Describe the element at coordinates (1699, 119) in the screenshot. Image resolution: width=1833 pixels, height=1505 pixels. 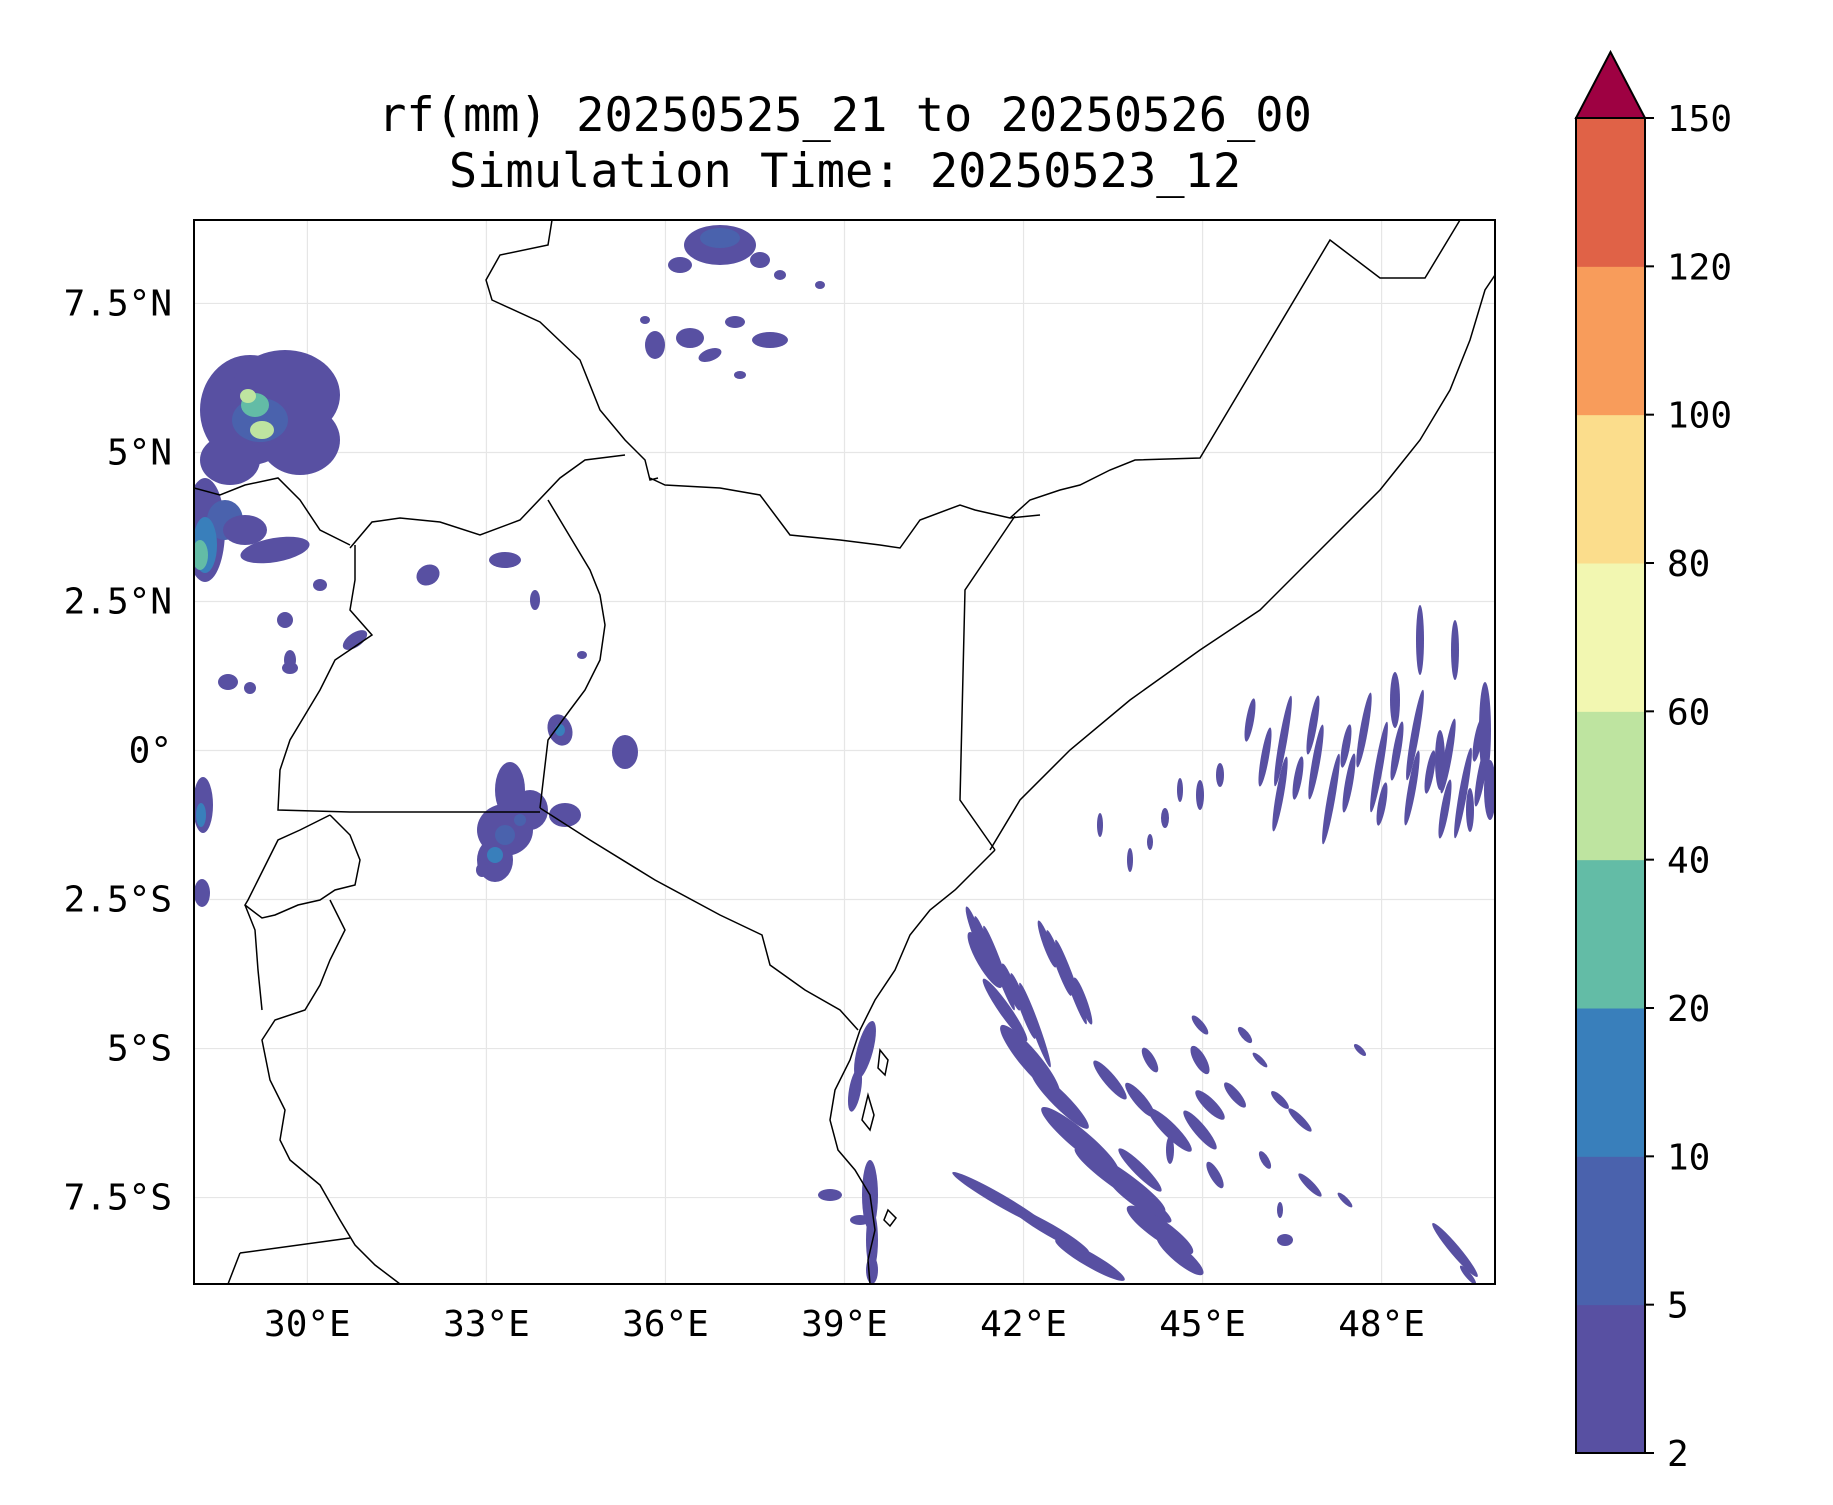
I see `colorbar-tick-label: 150` at that location.